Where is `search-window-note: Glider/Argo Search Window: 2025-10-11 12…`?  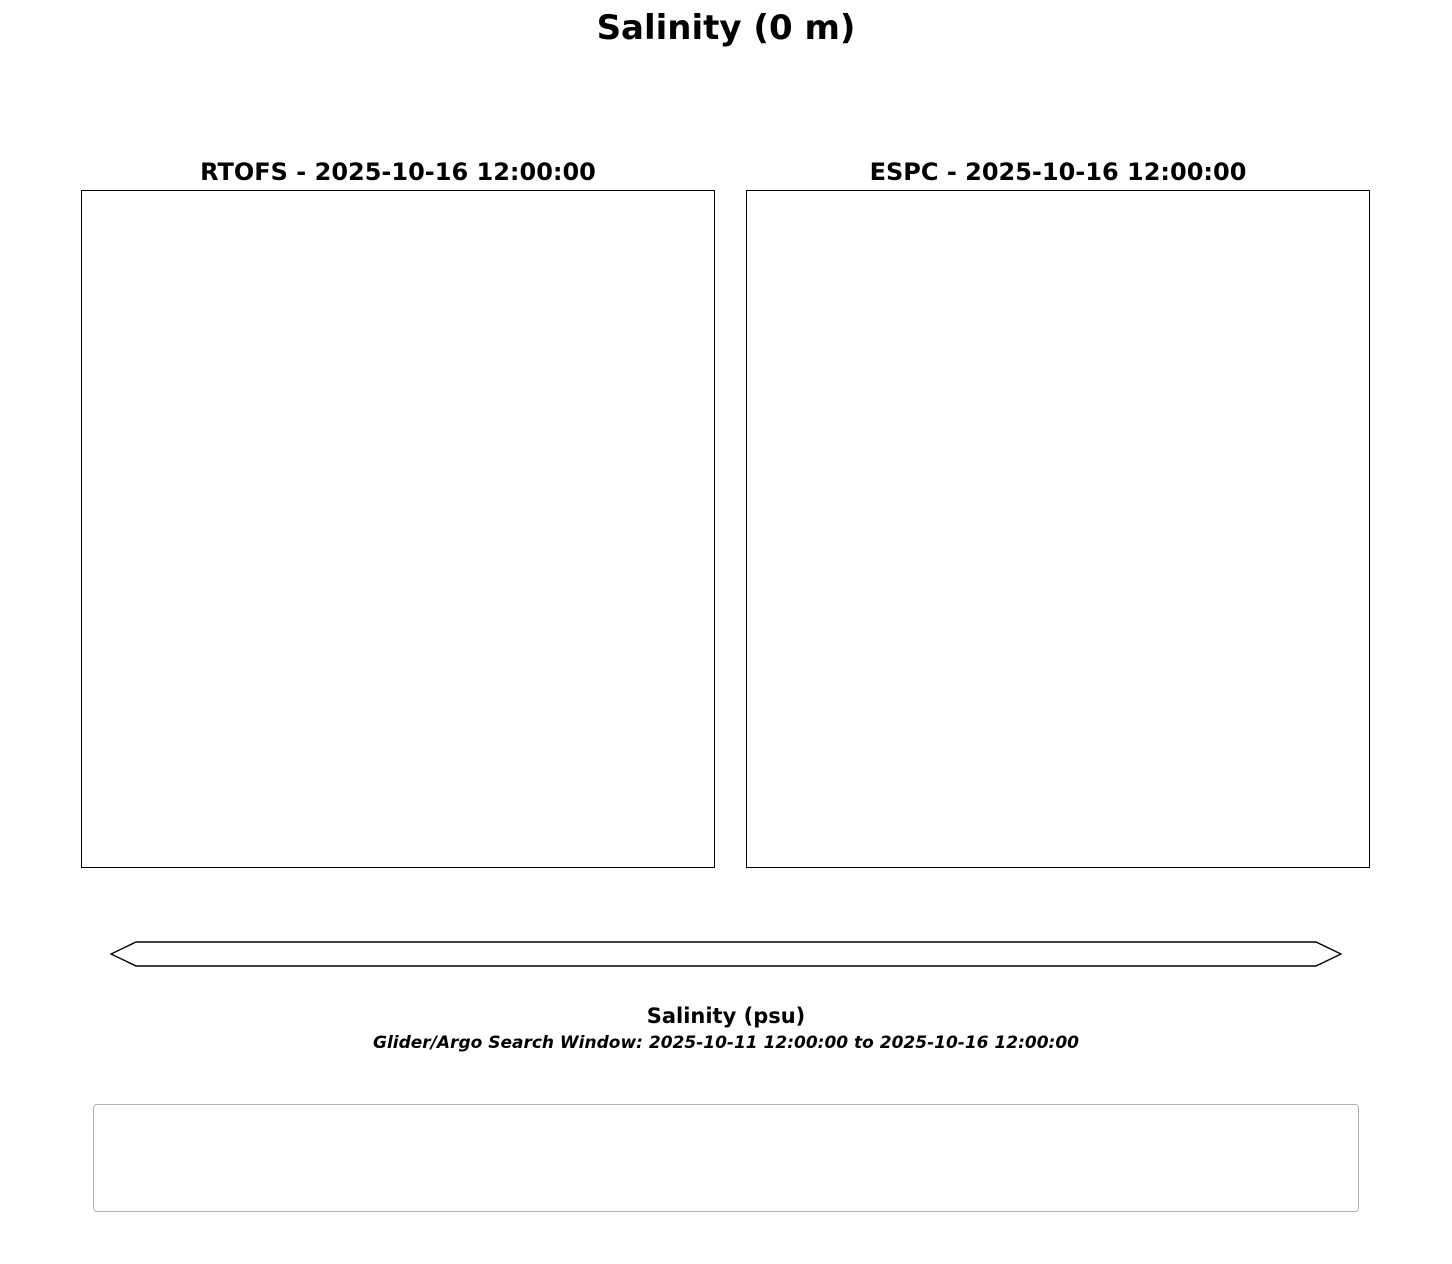 search-window-note: Glider/Argo Search Window: 2025-10-11 12… is located at coordinates (726, 1043).